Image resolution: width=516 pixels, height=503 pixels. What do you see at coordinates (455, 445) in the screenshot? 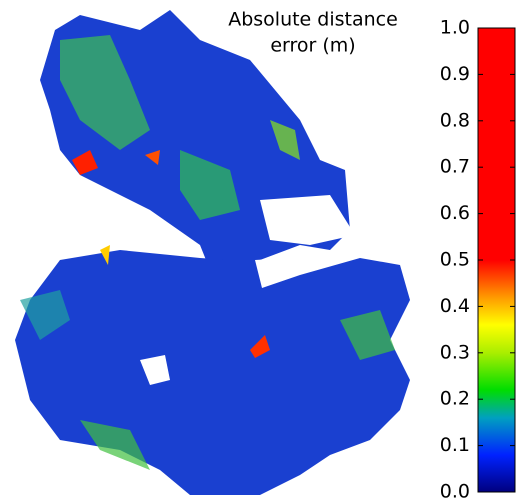
I see `y-tick-label: 0.1` at bounding box center [455, 445].